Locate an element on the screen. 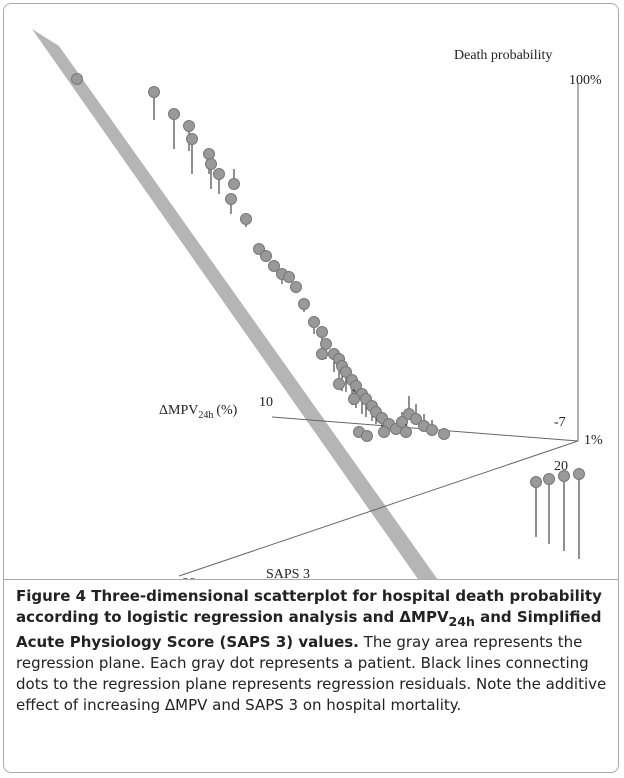 This screenshot has height=778, width=624. tick-label: -7 is located at coordinates (560, 422).